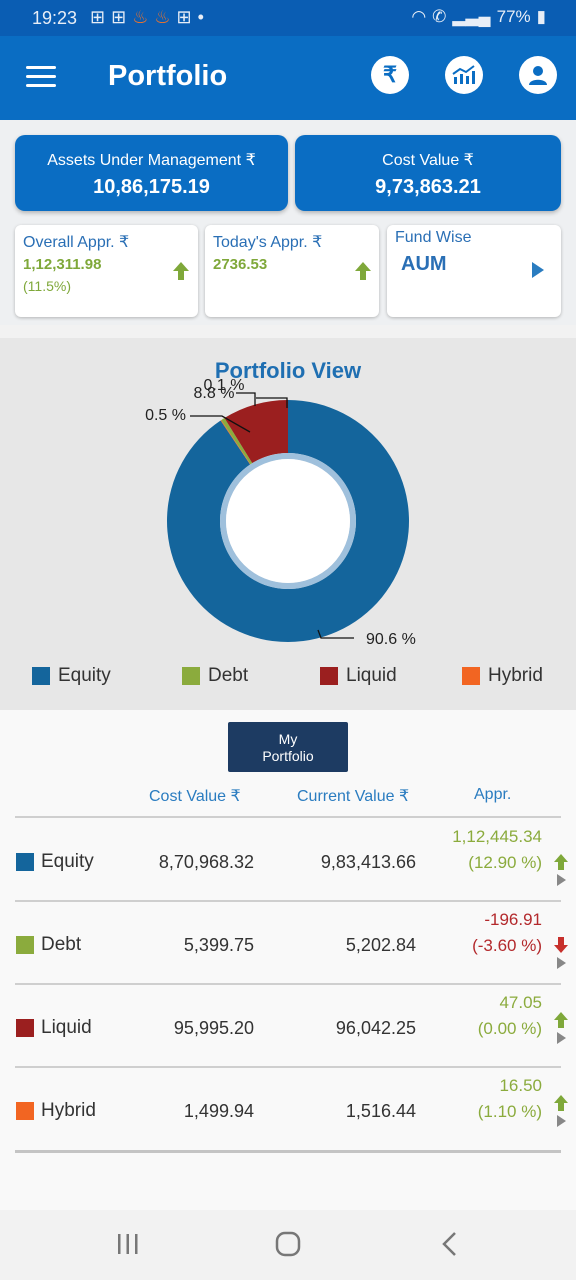 The height and width of the screenshot is (1280, 576). Describe the element at coordinates (391, 639) in the screenshot. I see `slice-value-label: 90.6 %` at that location.